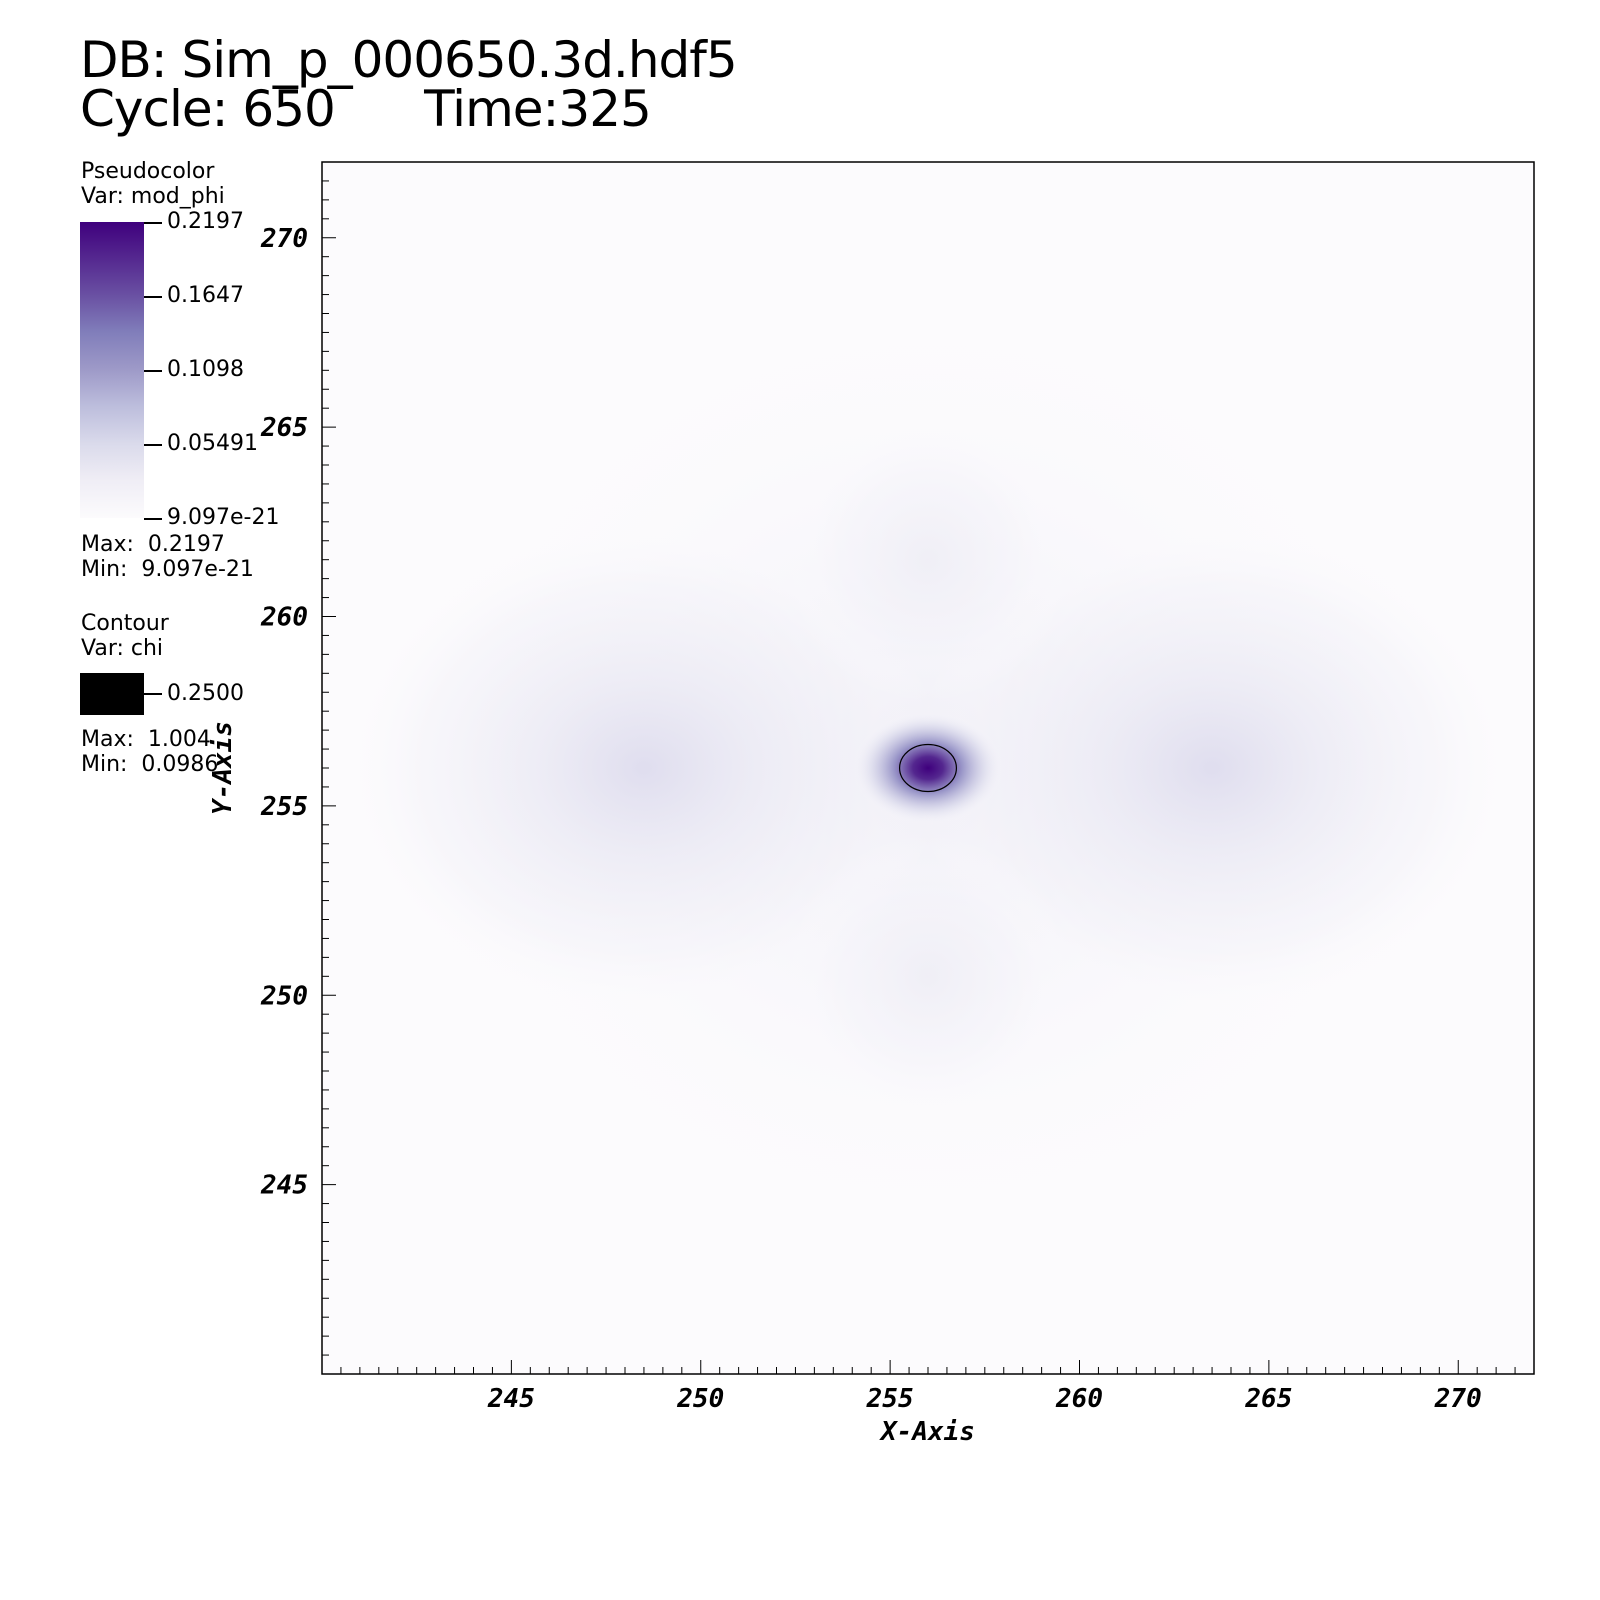 The width and height of the screenshot is (1600, 1600). What do you see at coordinates (284, 239) in the screenshot?
I see `y-tick-label: 270` at bounding box center [284, 239].